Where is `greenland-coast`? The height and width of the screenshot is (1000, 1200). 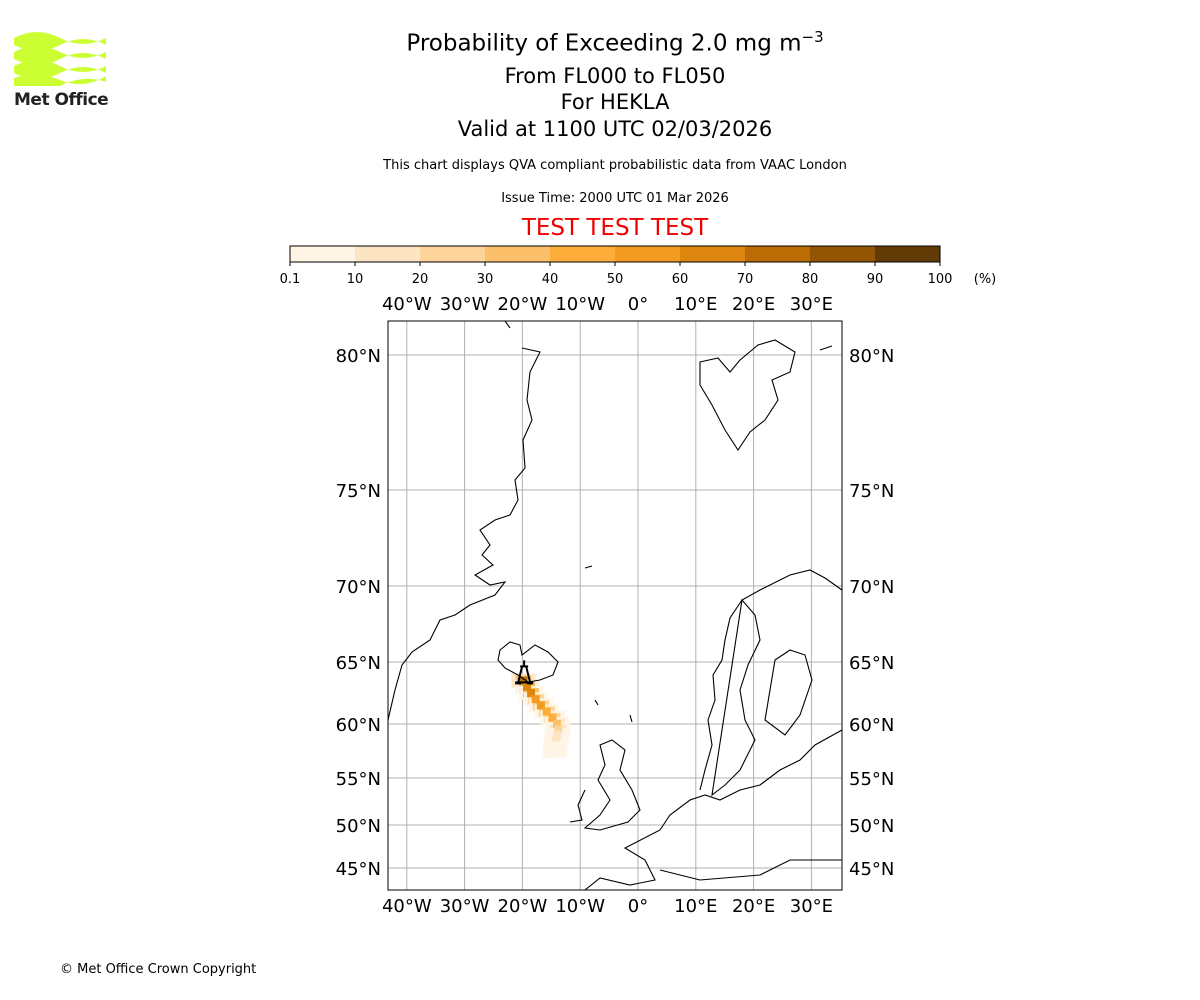 greenland-coast is located at coordinates (464, 520).